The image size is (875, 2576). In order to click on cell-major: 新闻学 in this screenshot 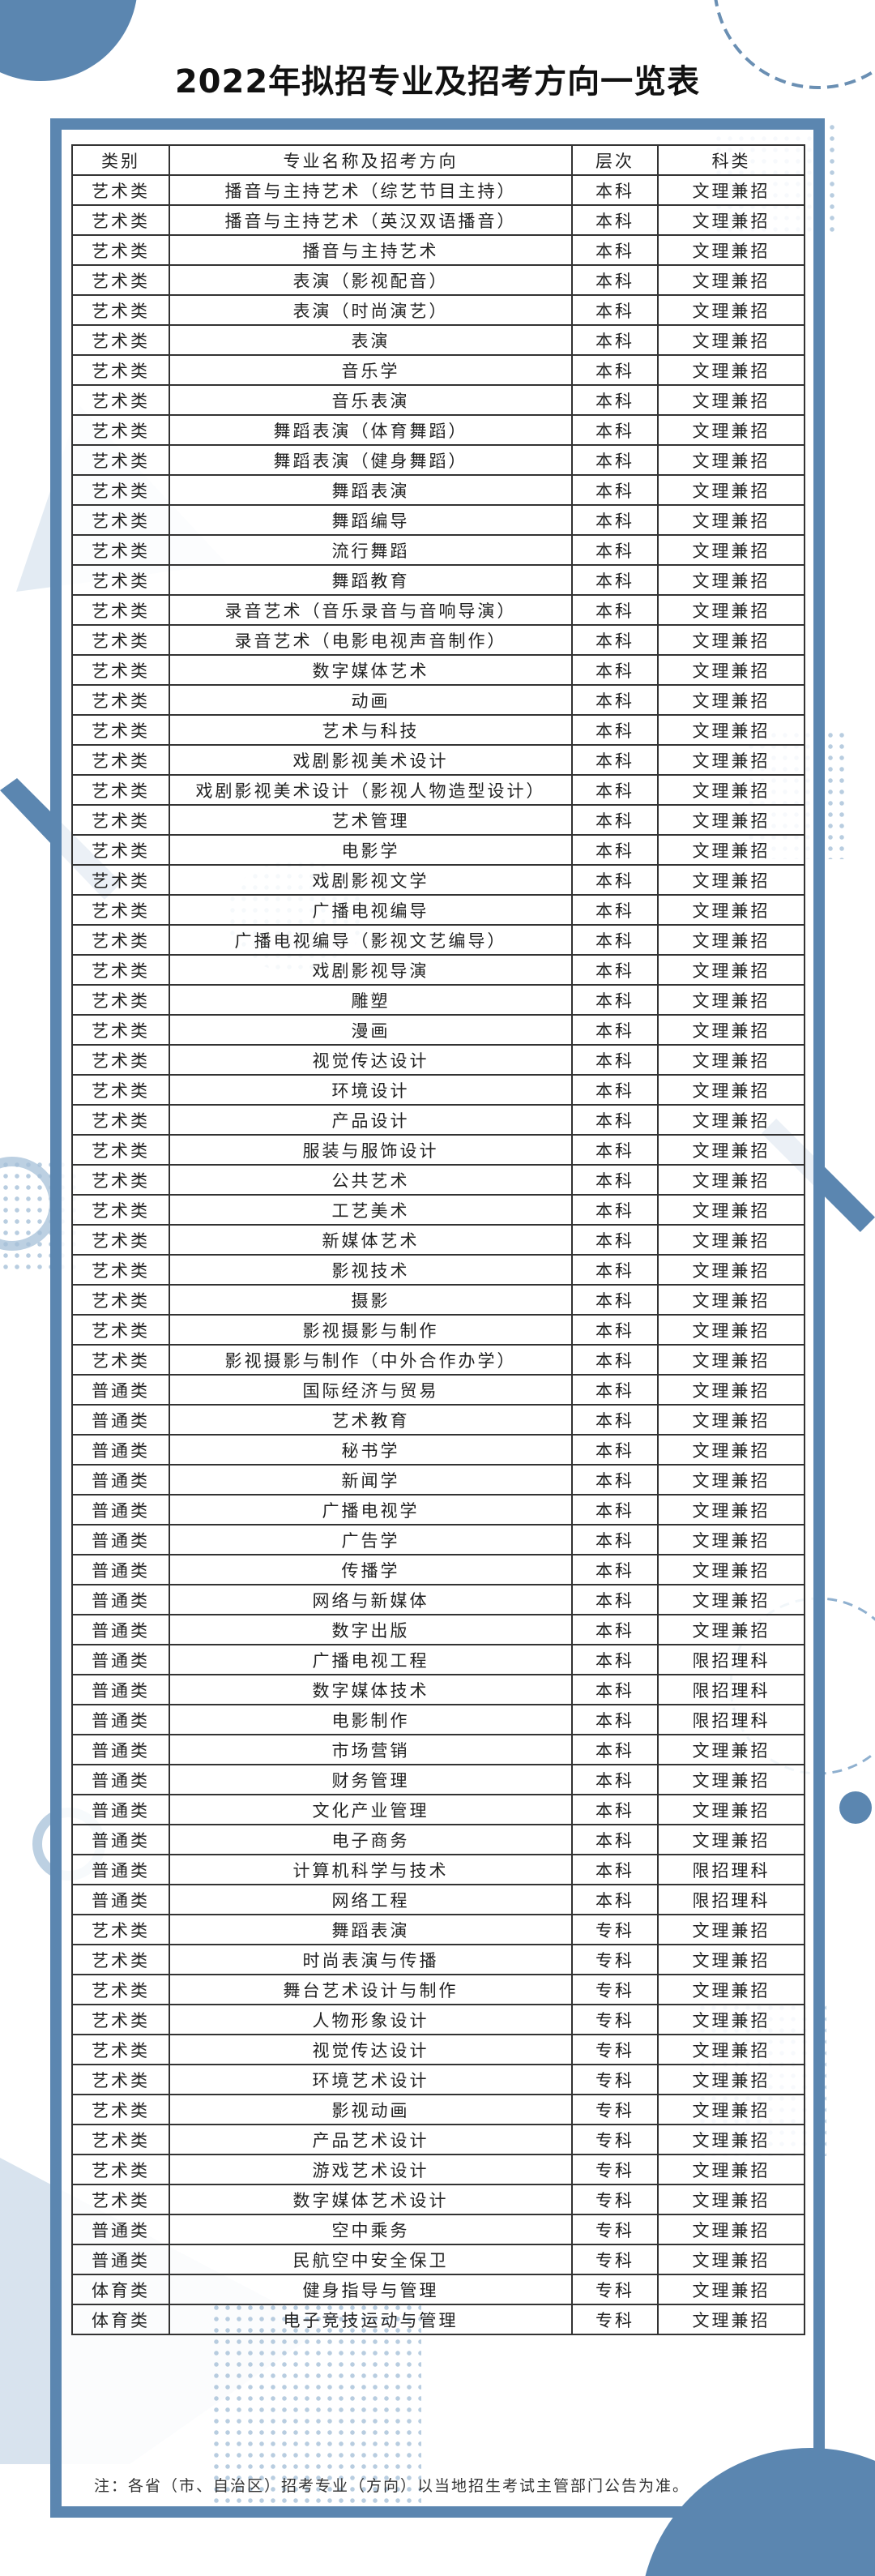, I will do `click(371, 1480)`.